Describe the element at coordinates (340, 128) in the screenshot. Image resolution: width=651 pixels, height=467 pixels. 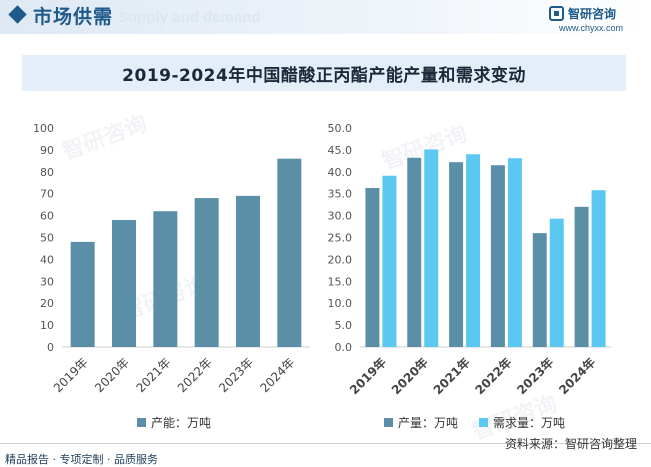
I see `y-tick-label: 50.0` at that location.